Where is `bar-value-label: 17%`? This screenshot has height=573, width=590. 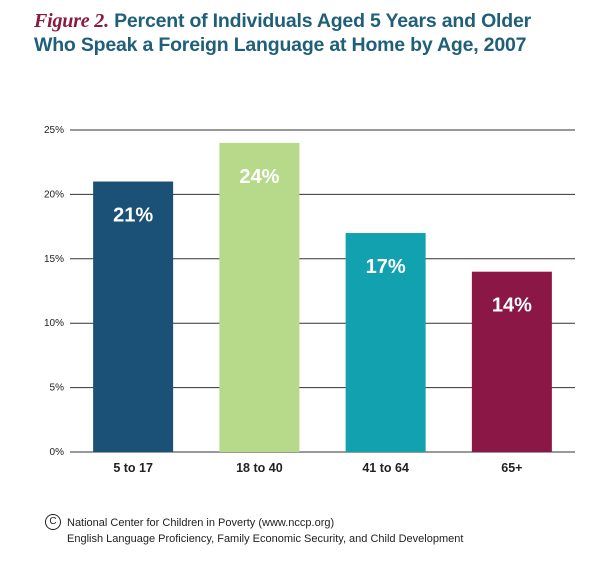
bar-value-label: 17% is located at coordinates (386, 267).